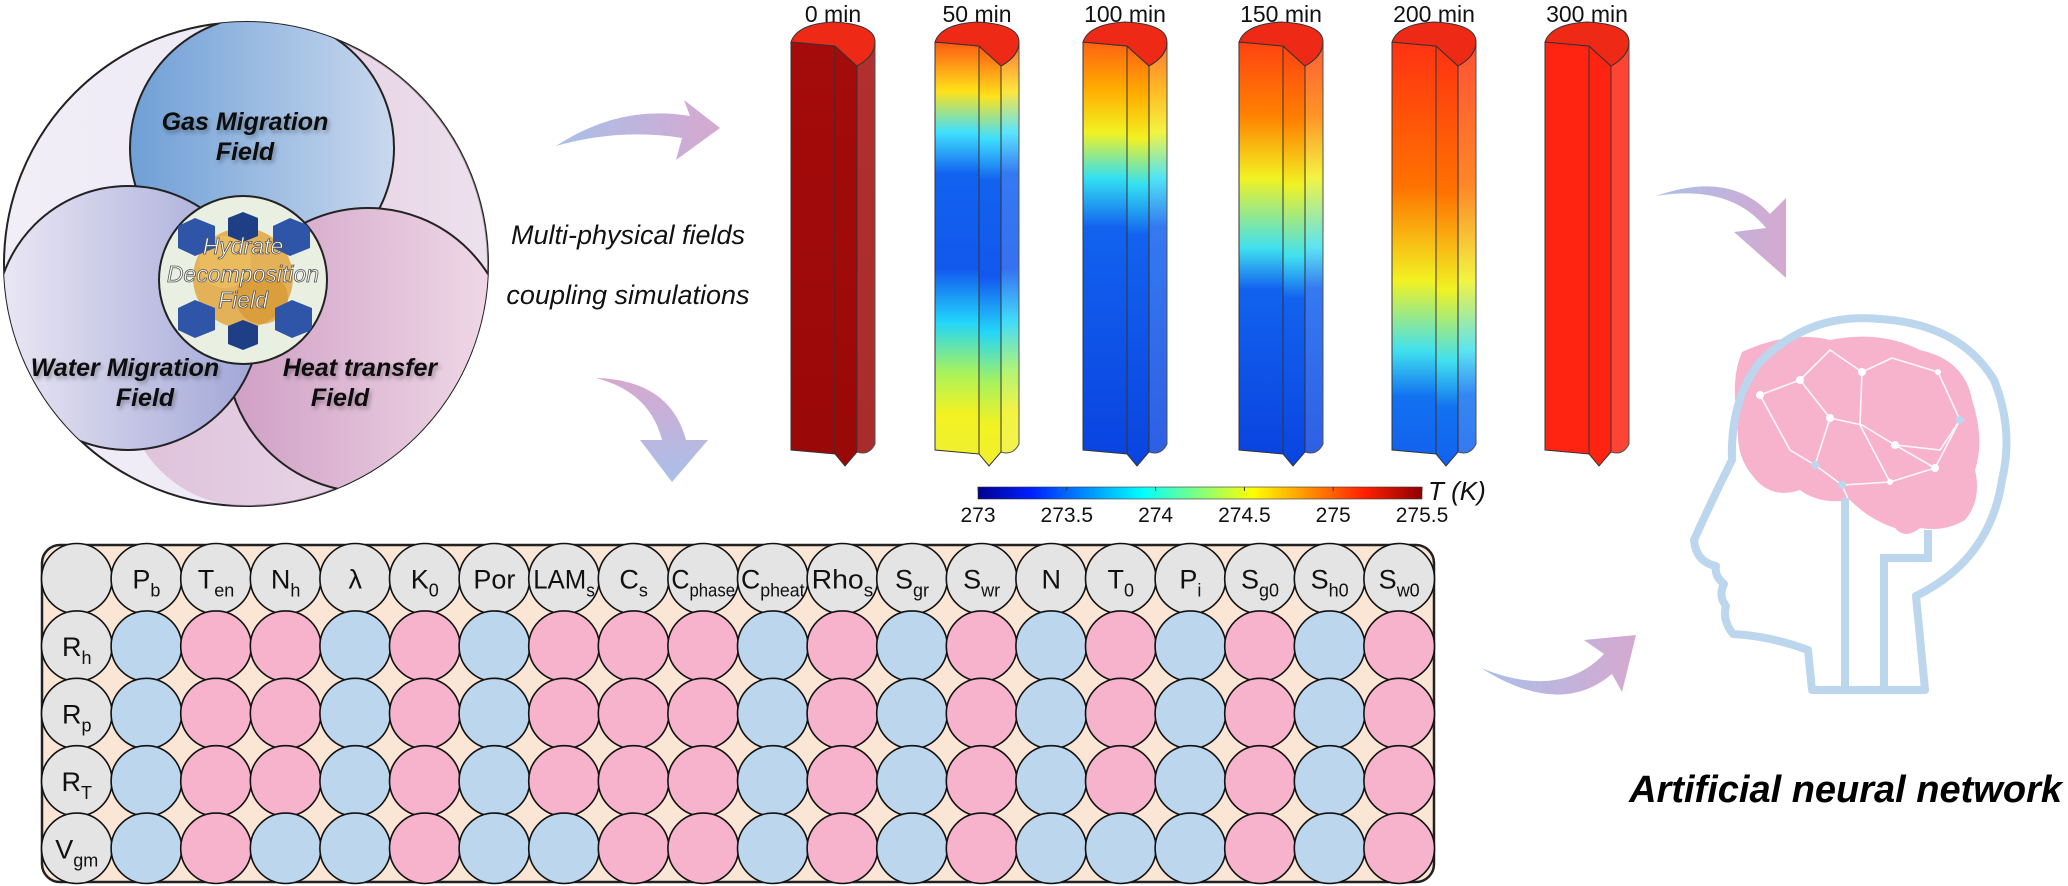 The width and height of the screenshot is (2068, 886). Describe the element at coordinates (425, 583) in the screenshot. I see `parameter-label: K0` at that location.